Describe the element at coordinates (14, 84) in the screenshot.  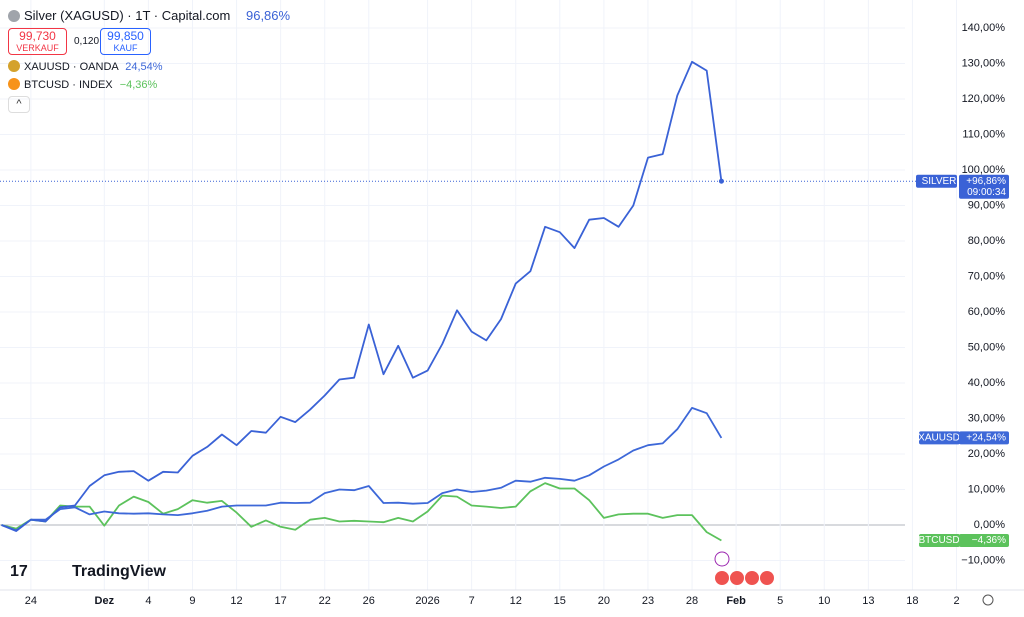
I see `btc-icon` at that location.